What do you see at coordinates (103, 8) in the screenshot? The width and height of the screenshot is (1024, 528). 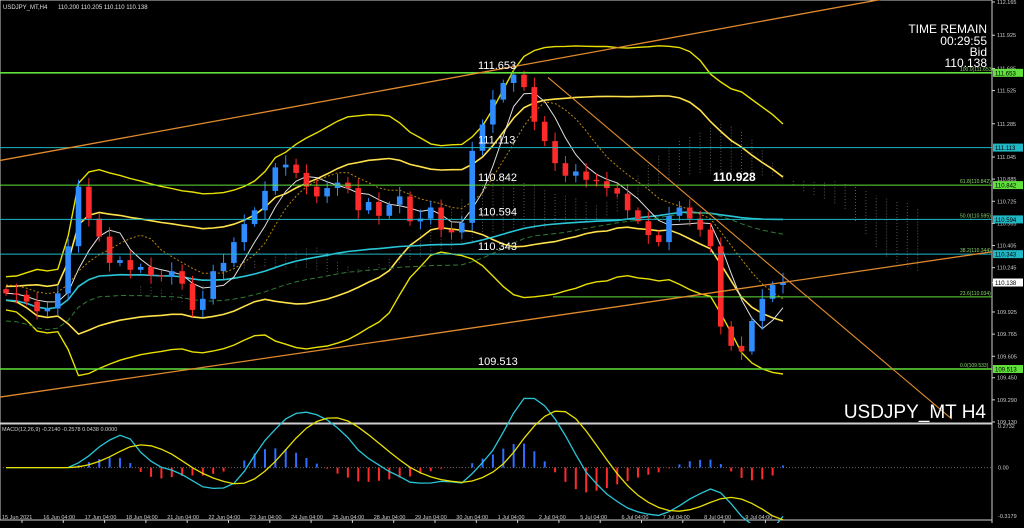 I see `ohlc-header: 110.200 110.205 110.110 110.138` at bounding box center [103, 8].